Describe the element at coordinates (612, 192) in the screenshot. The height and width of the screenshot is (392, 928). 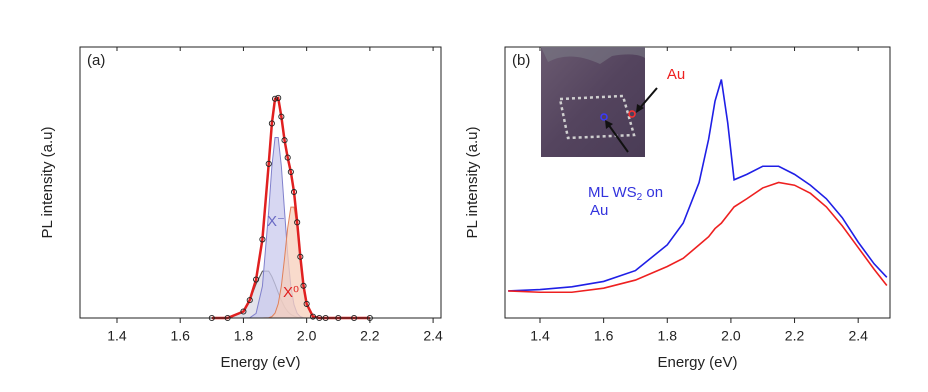
I see `label-part: ML WS` at that location.